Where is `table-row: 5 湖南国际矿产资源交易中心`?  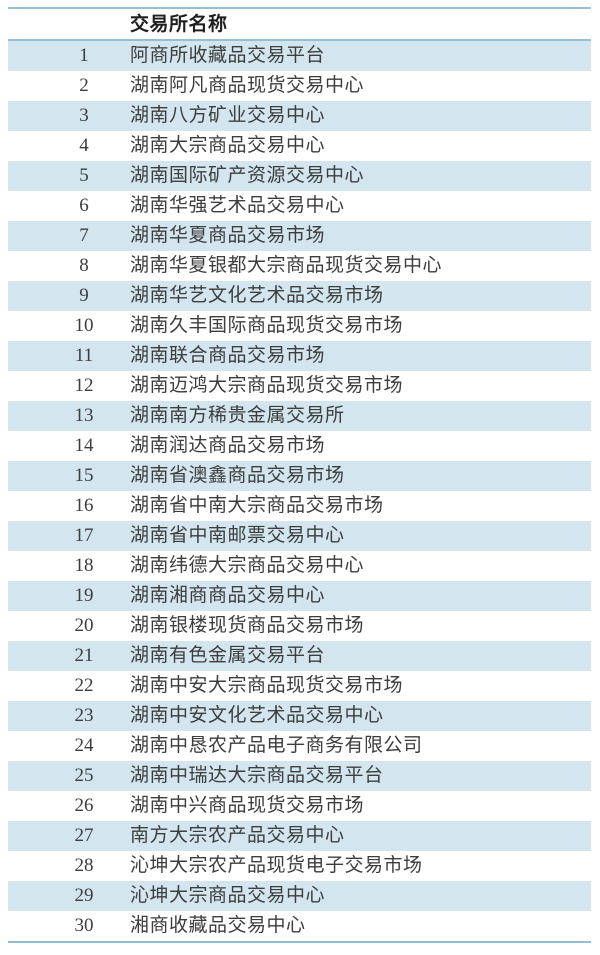 table-row: 5 湖南国际矿产资源交易中心 is located at coordinates (299, 176).